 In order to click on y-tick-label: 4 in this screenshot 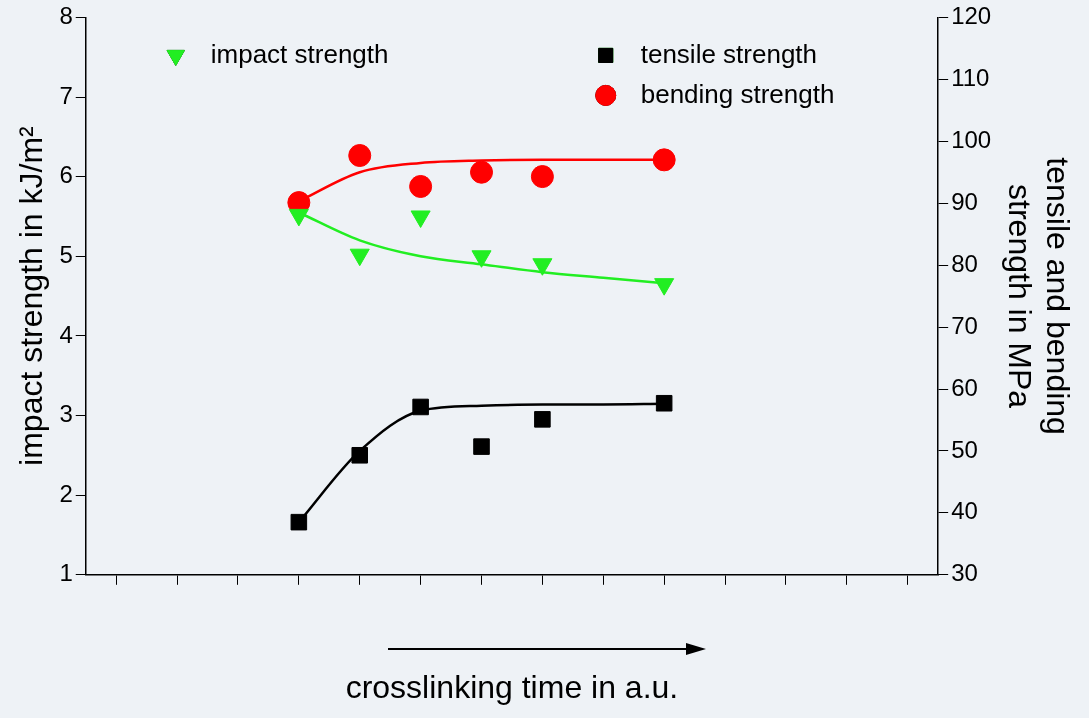, I will do `click(66, 334)`.